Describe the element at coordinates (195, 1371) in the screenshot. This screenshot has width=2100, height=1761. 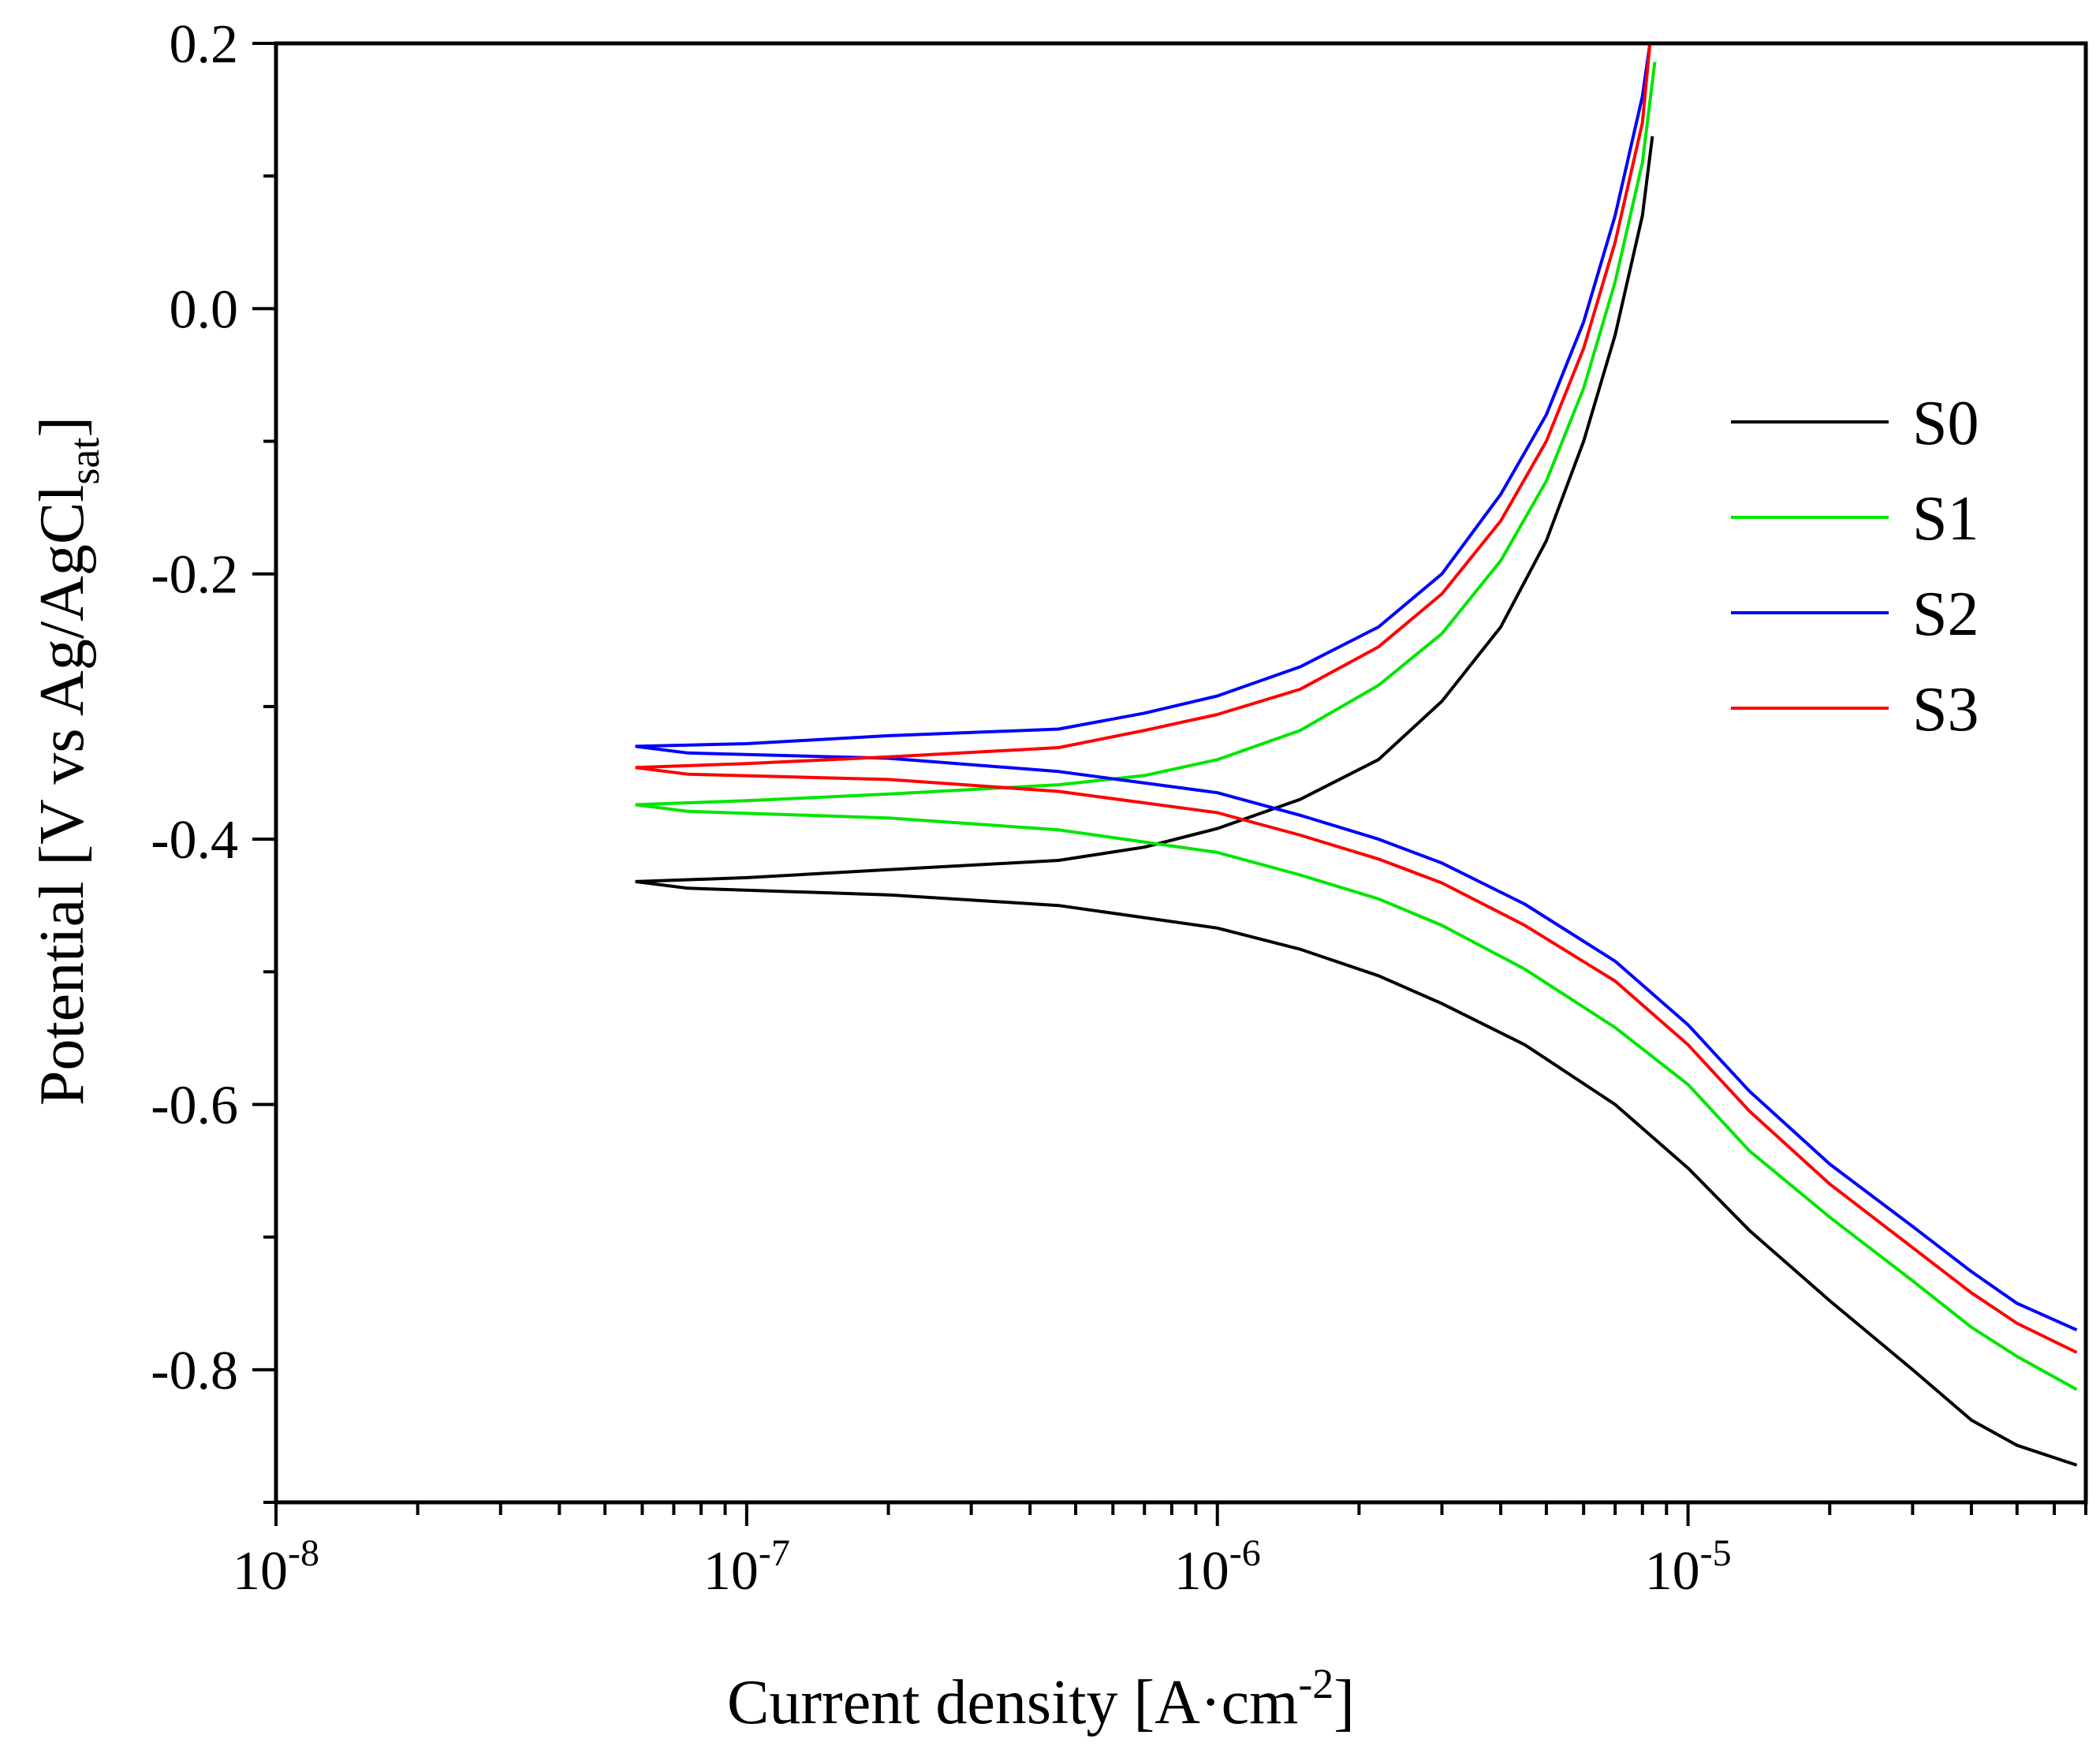
I see `y-tick-label: -0.8` at that location.